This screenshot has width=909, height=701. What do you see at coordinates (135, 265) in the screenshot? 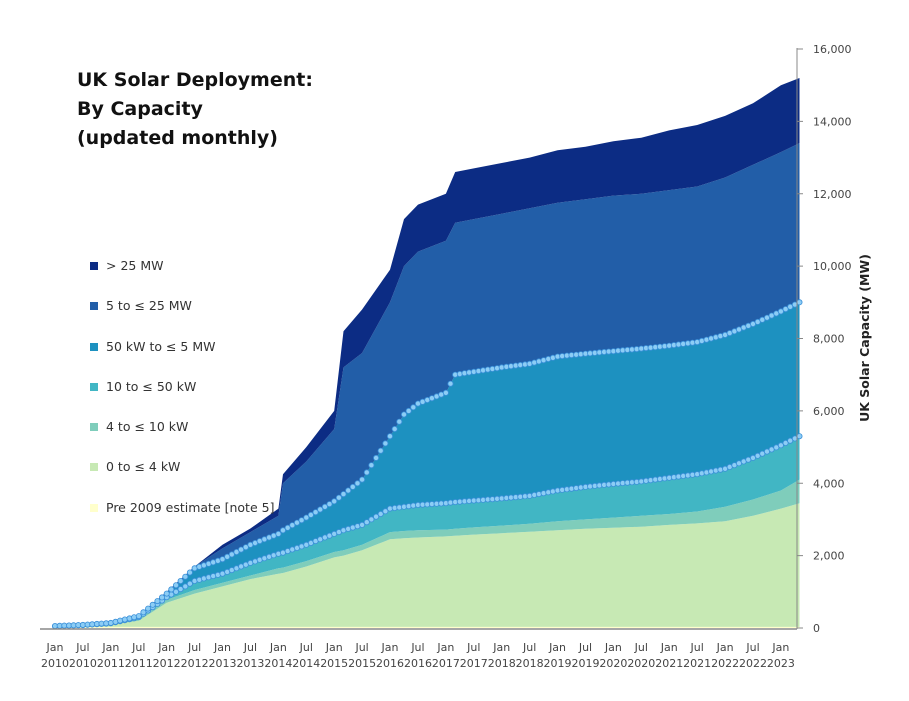
I see `legend-label: > 25 MW` at bounding box center [135, 265].